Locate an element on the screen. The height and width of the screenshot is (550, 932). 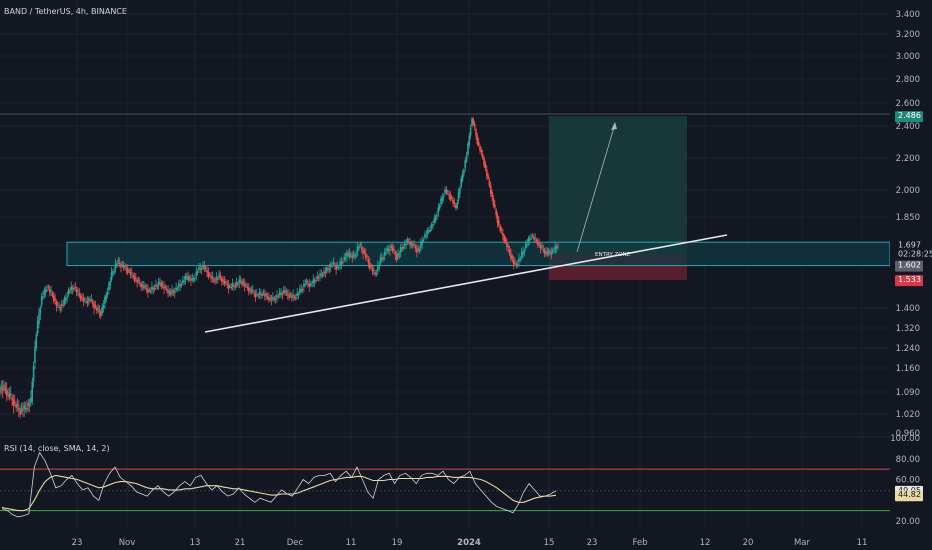
price-tick-label: 2.400 is located at coordinates (908, 127).